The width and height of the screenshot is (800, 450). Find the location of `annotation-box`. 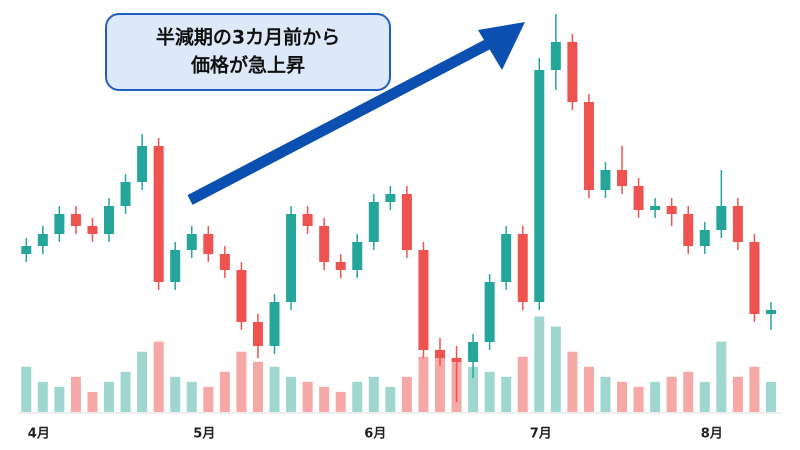

annotation-box is located at coordinates (248, 52).